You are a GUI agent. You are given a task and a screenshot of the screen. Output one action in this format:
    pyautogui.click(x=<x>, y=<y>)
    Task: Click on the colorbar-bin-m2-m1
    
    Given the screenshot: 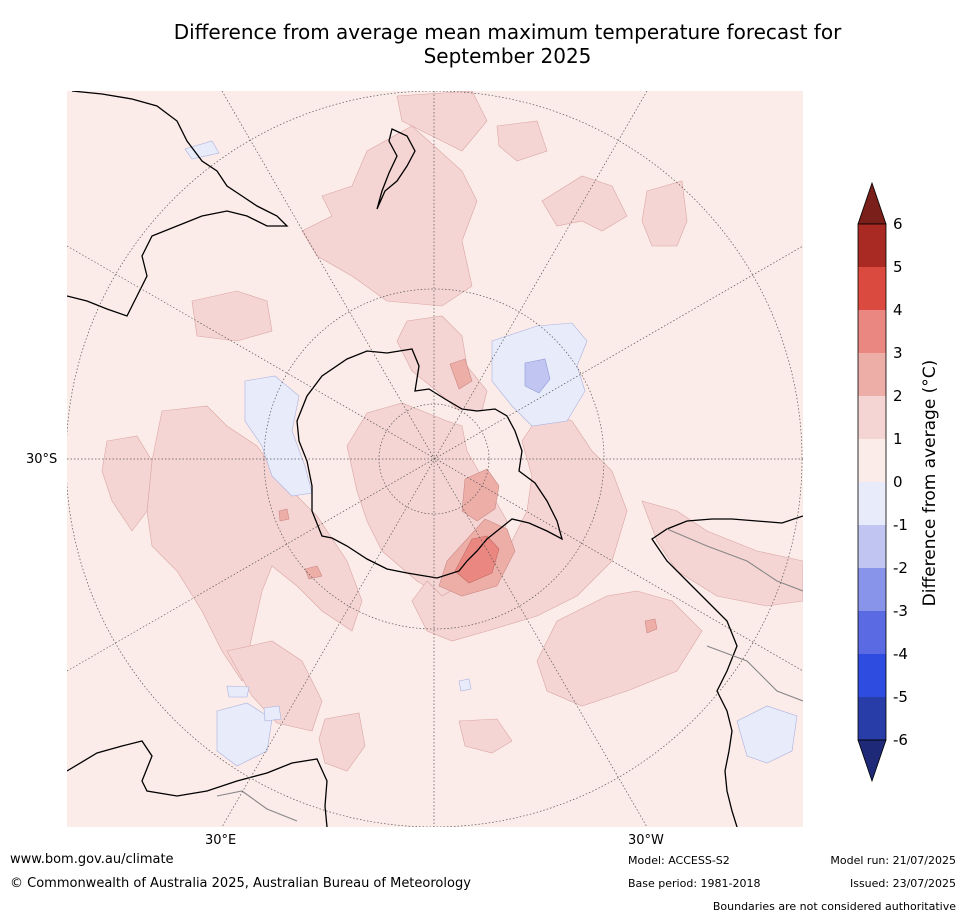 What is the action you would take?
    pyautogui.click(x=872, y=546)
    